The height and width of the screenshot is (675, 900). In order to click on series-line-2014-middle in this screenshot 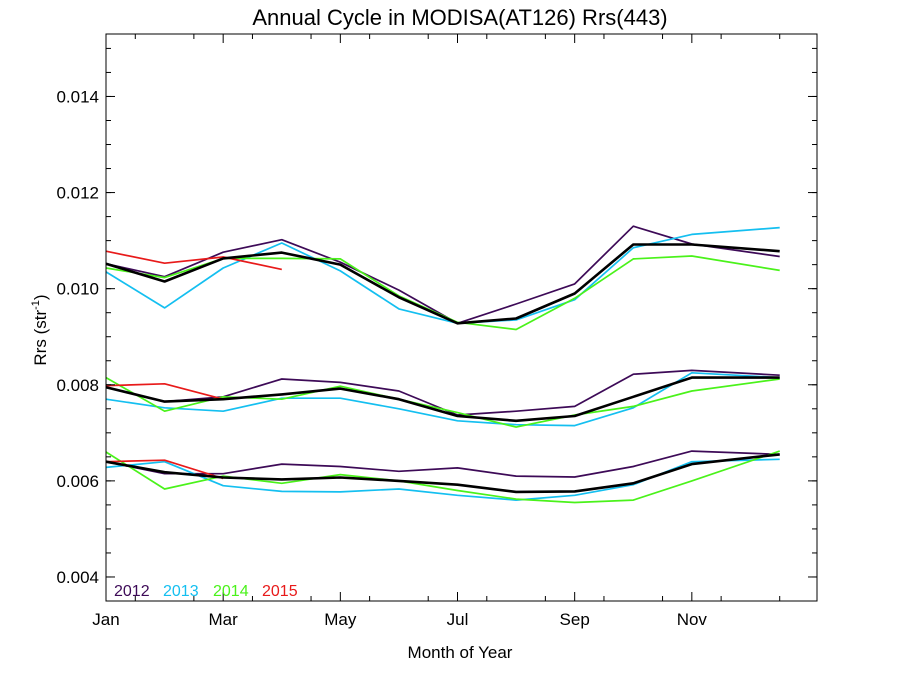, I will do `click(442, 402)`.